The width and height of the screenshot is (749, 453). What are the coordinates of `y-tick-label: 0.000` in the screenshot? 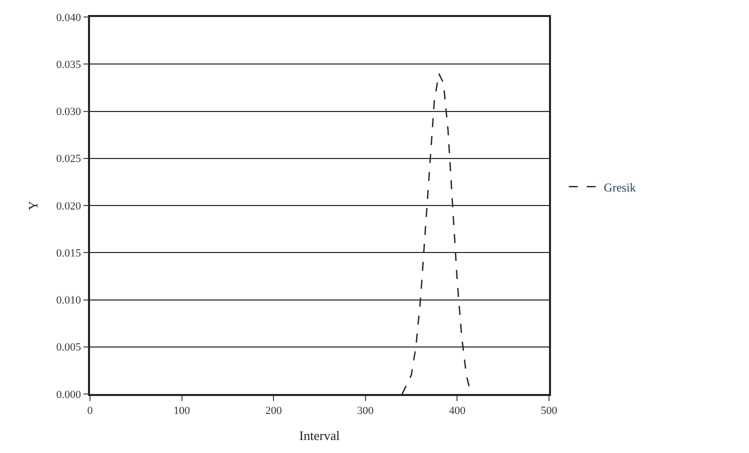 It's located at (69, 394).